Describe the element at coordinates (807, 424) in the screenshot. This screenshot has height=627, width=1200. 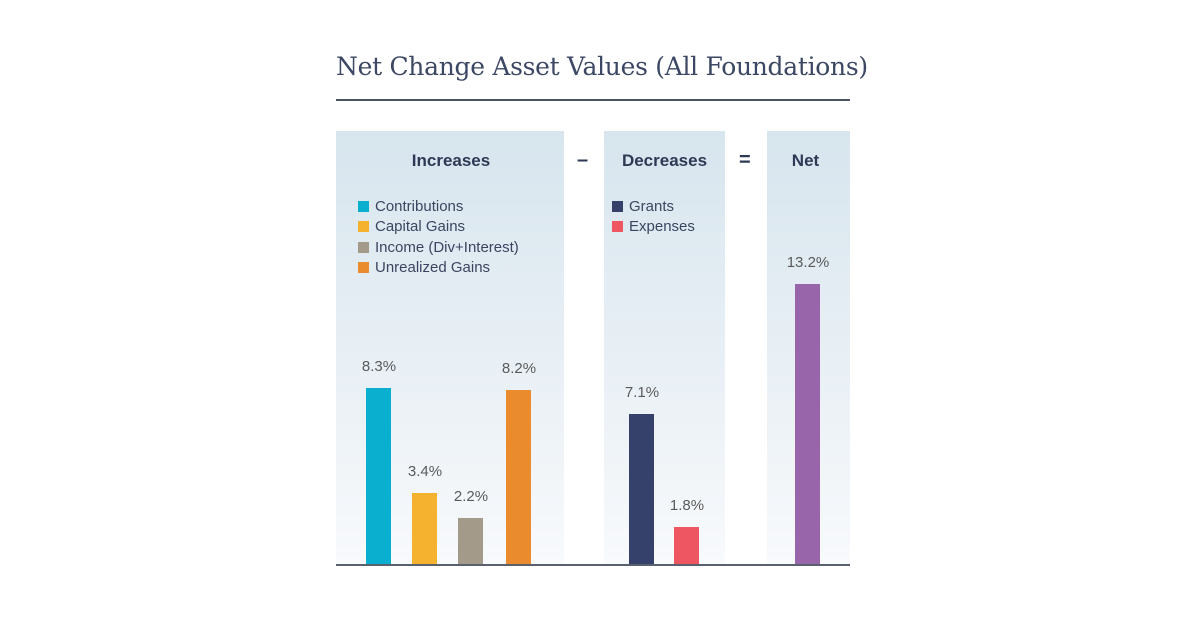
I see `bar-net` at that location.